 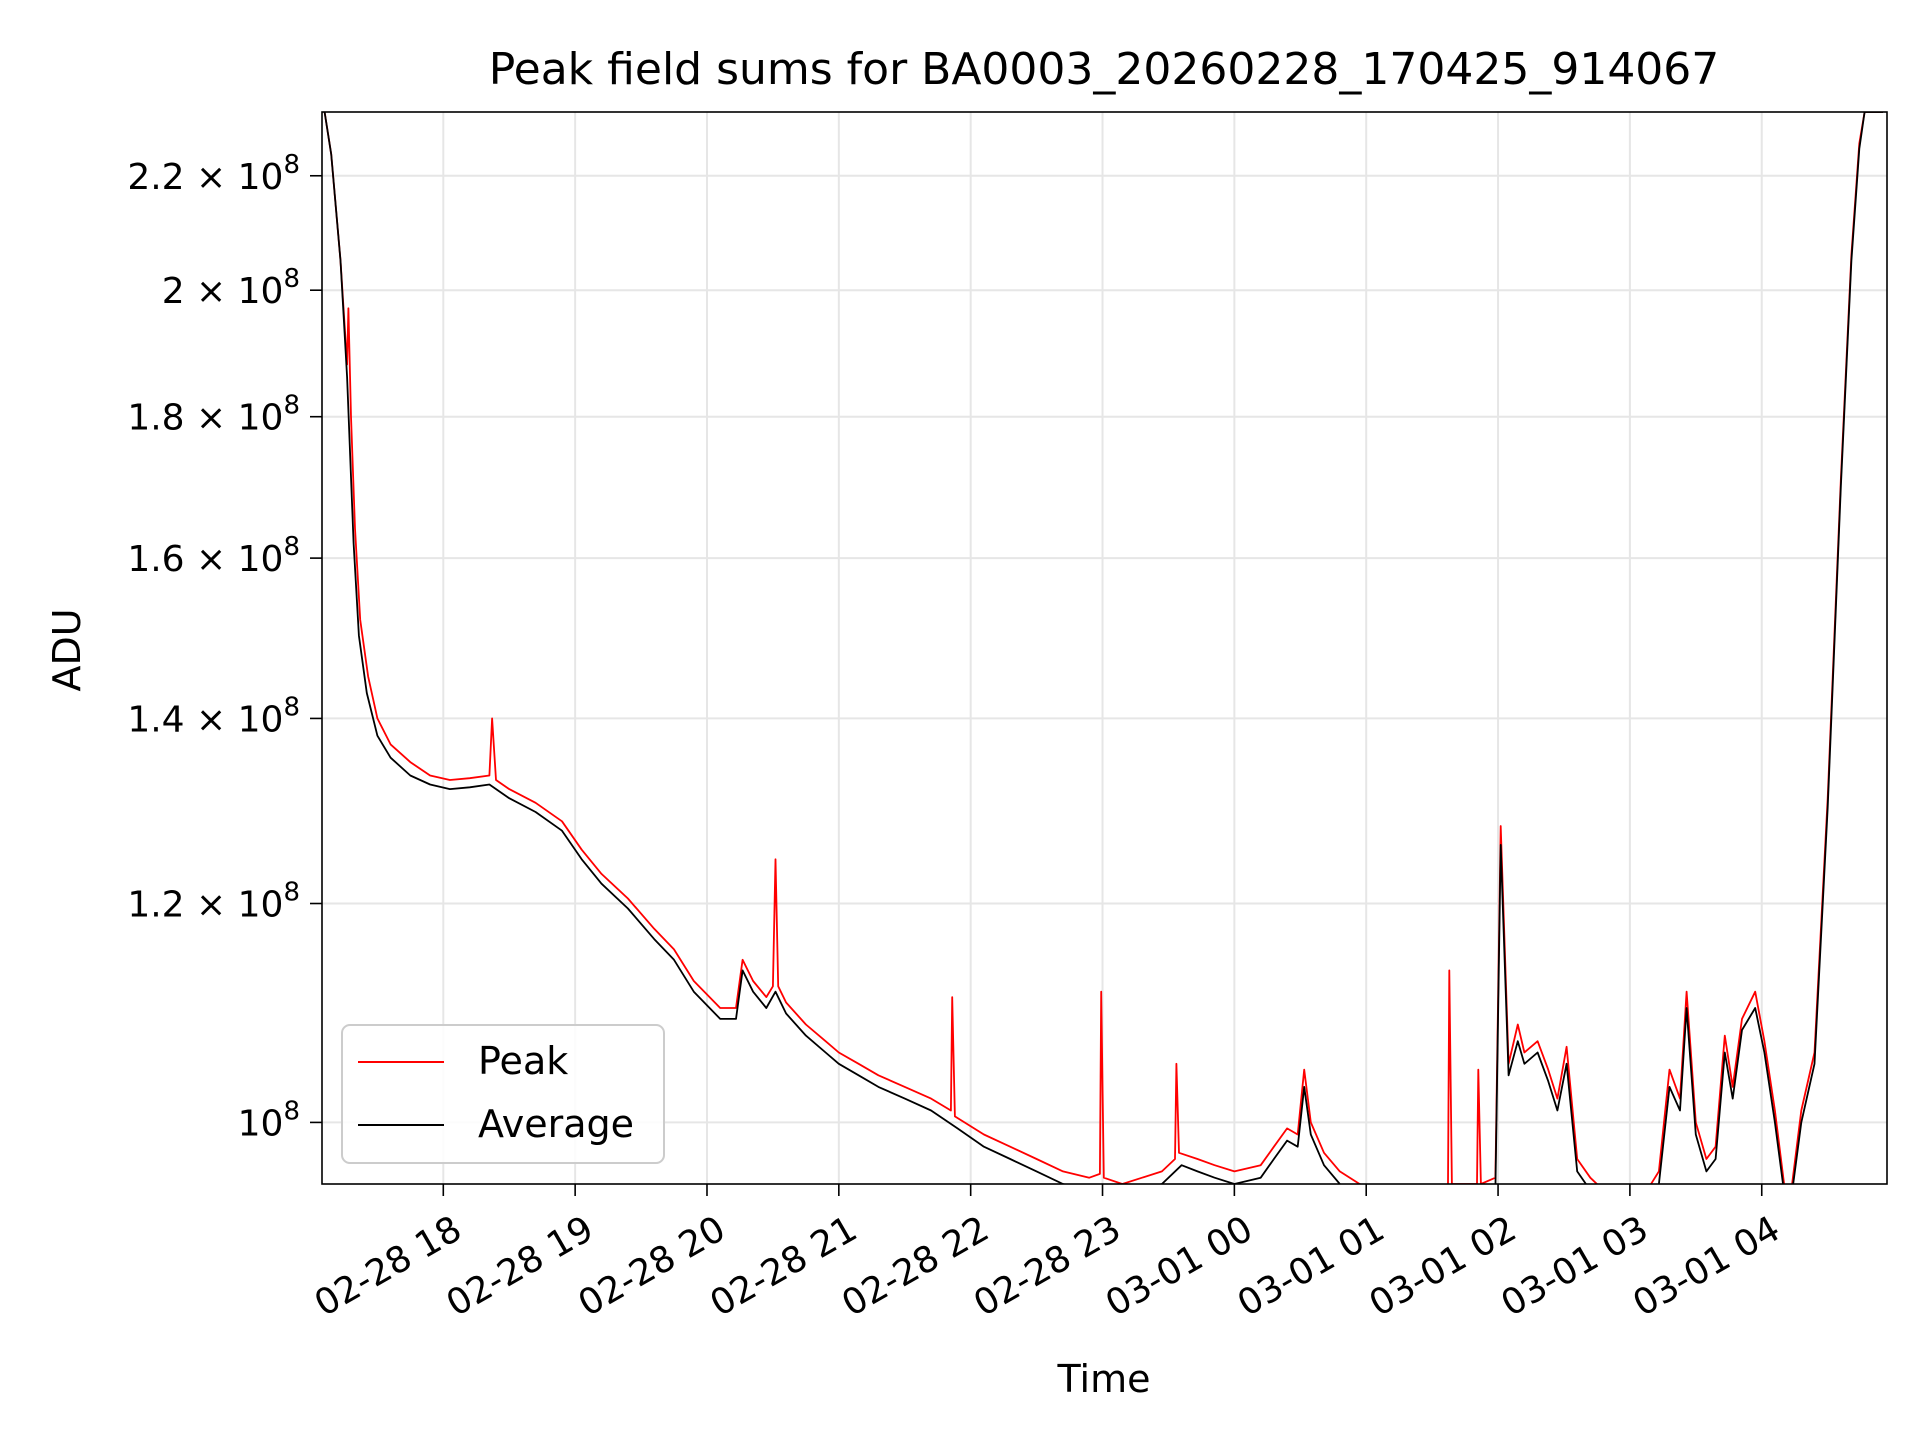 I want to click on legend-average-label: Average, so click(x=556, y=1124).